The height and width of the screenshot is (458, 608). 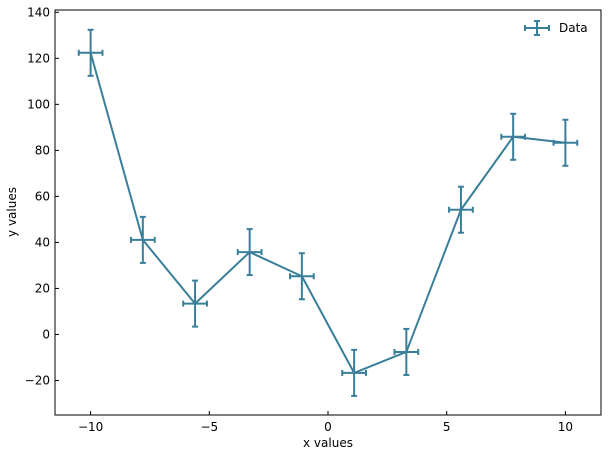 What do you see at coordinates (565, 427) in the screenshot?
I see `x-tick-label: 10` at bounding box center [565, 427].